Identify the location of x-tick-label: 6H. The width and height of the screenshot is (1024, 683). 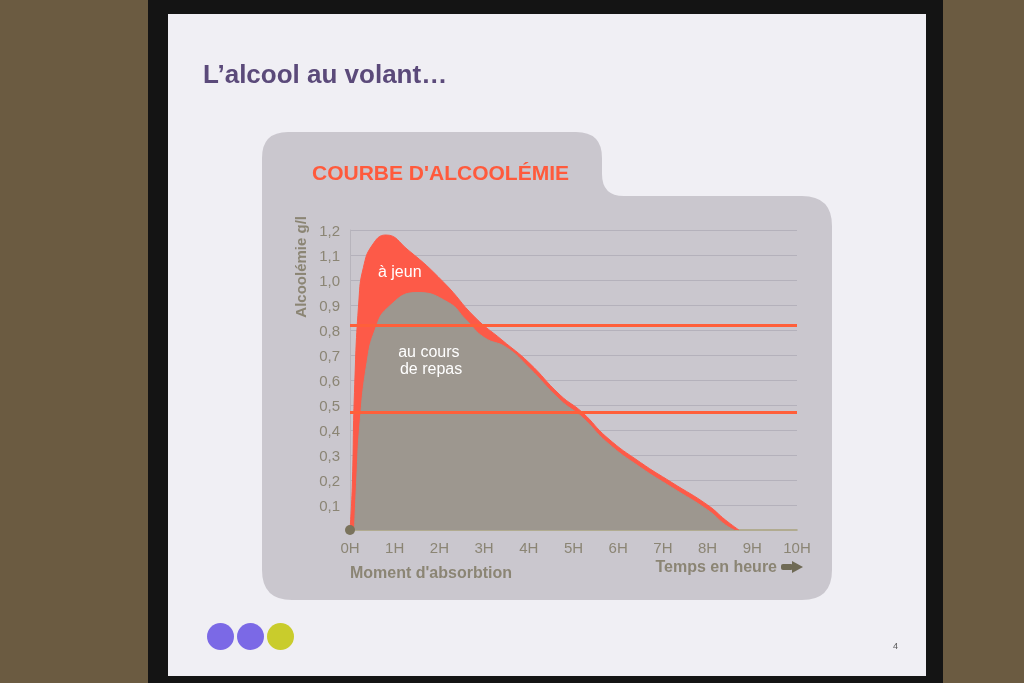
(618, 547).